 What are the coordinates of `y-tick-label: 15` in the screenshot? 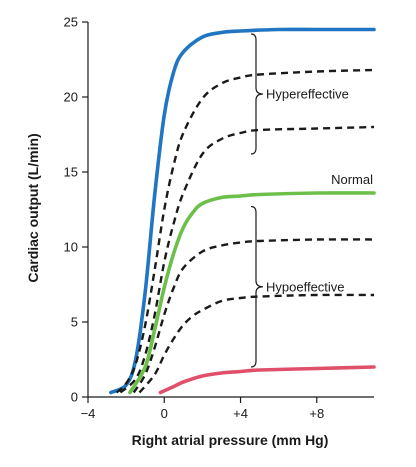 It's located at (71, 172).